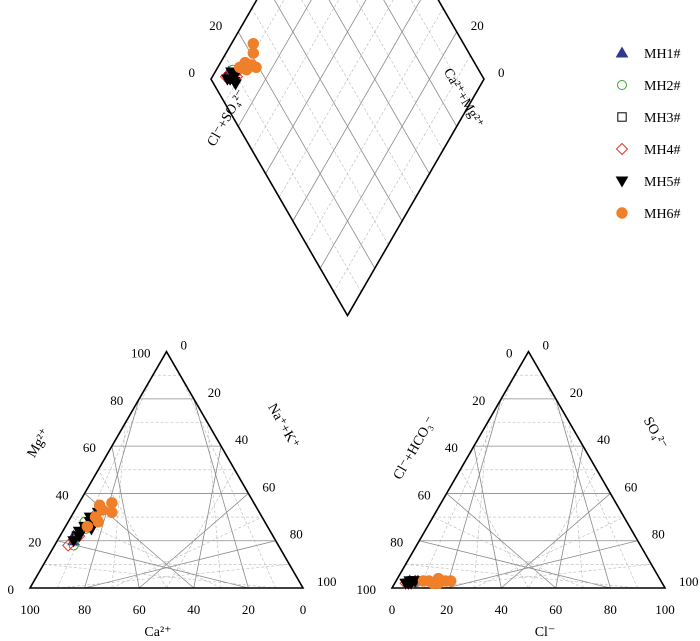 This screenshot has height=641, width=700. I want to click on anion-right-tick: 40, so click(603, 439).